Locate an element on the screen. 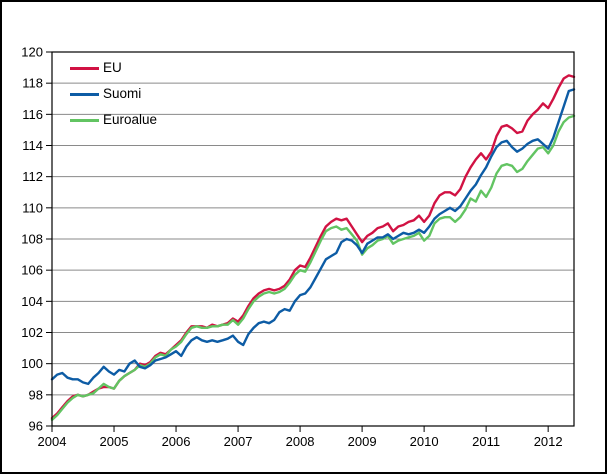 Image resolution: width=607 pixels, height=474 pixels. x-axis: 2004 2005 2006 2007 2008 2009 2010 2011 2012 is located at coordinates (300, 437).